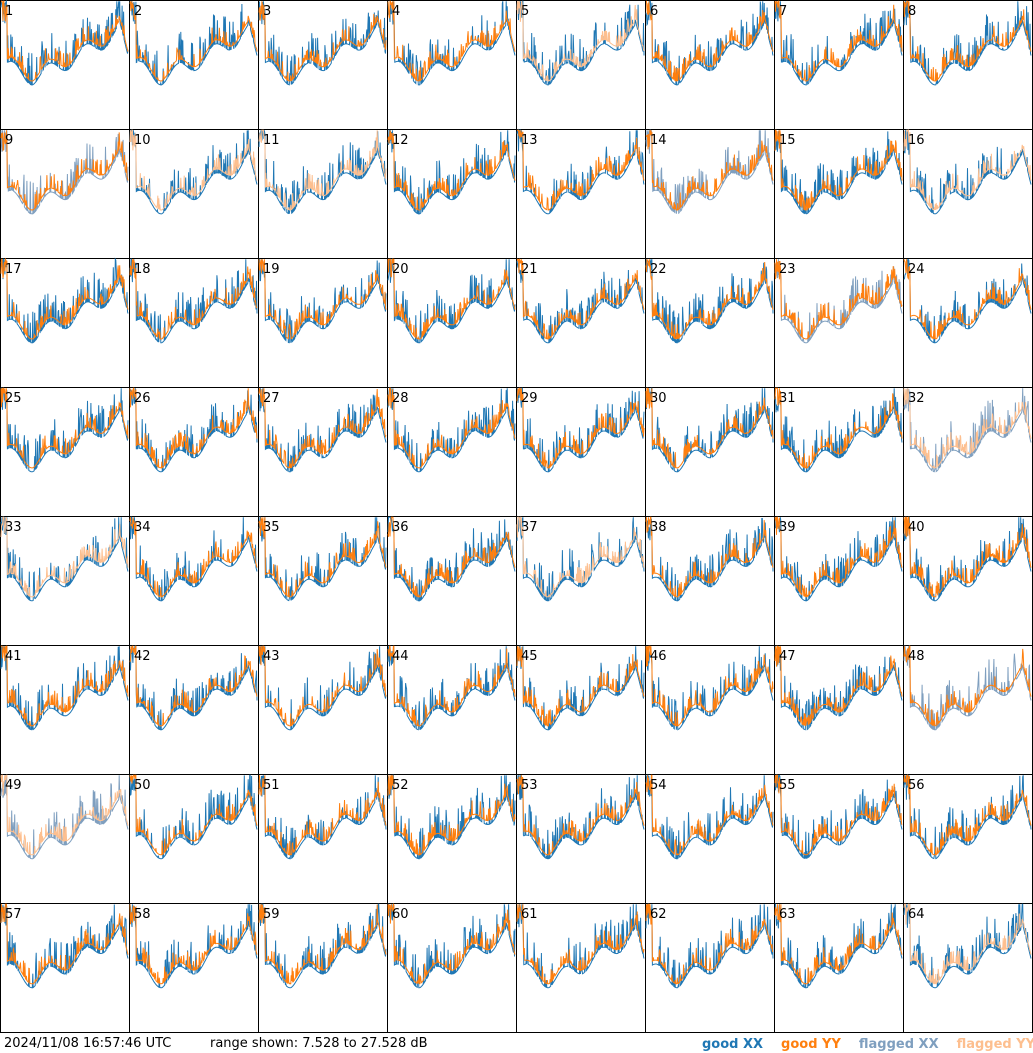 Image resolution: width=1033 pixels, height=1053 pixels. What do you see at coordinates (13, 269) in the screenshot?
I see `panel-label: 17` at bounding box center [13, 269].